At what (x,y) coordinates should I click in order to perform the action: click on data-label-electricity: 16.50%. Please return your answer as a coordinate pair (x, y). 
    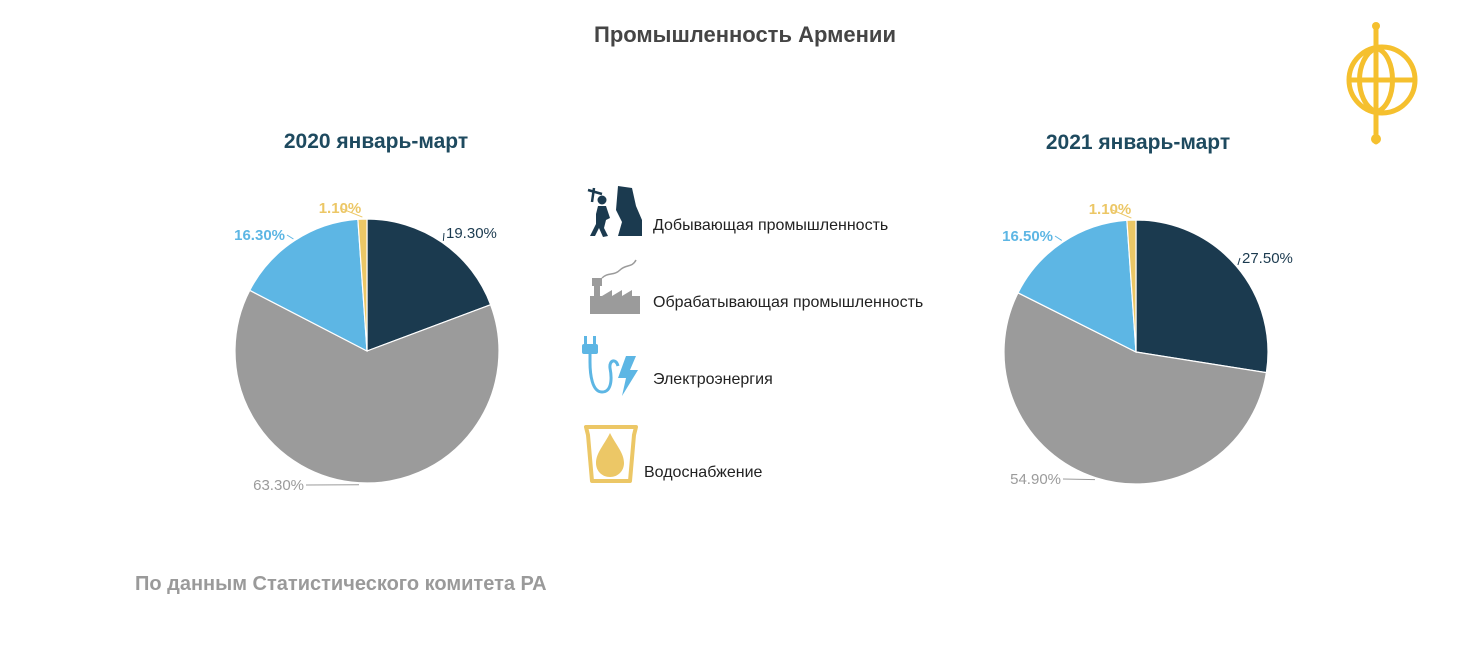
    Looking at the image, I should click on (1027, 236).